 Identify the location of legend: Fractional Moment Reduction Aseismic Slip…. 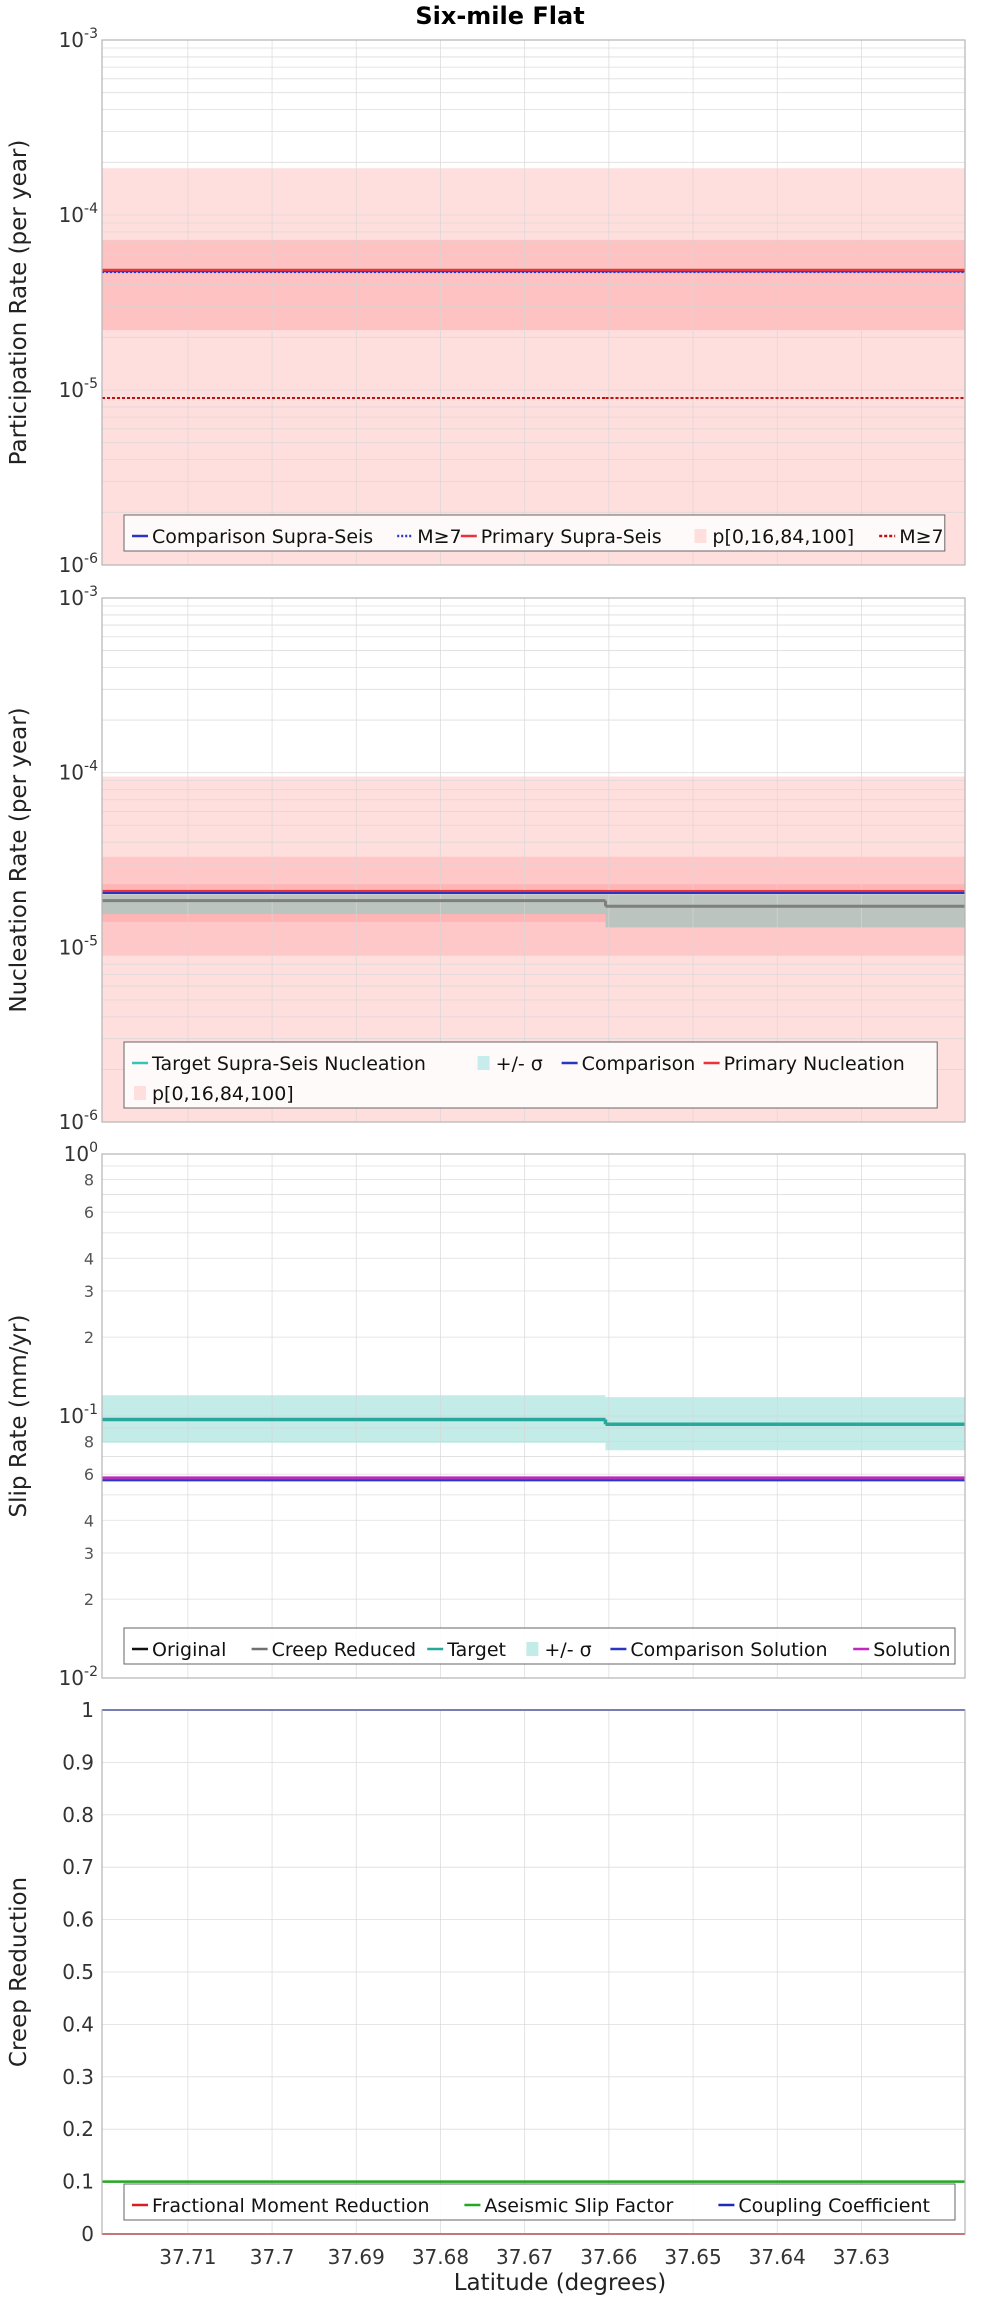
(539, 2202).